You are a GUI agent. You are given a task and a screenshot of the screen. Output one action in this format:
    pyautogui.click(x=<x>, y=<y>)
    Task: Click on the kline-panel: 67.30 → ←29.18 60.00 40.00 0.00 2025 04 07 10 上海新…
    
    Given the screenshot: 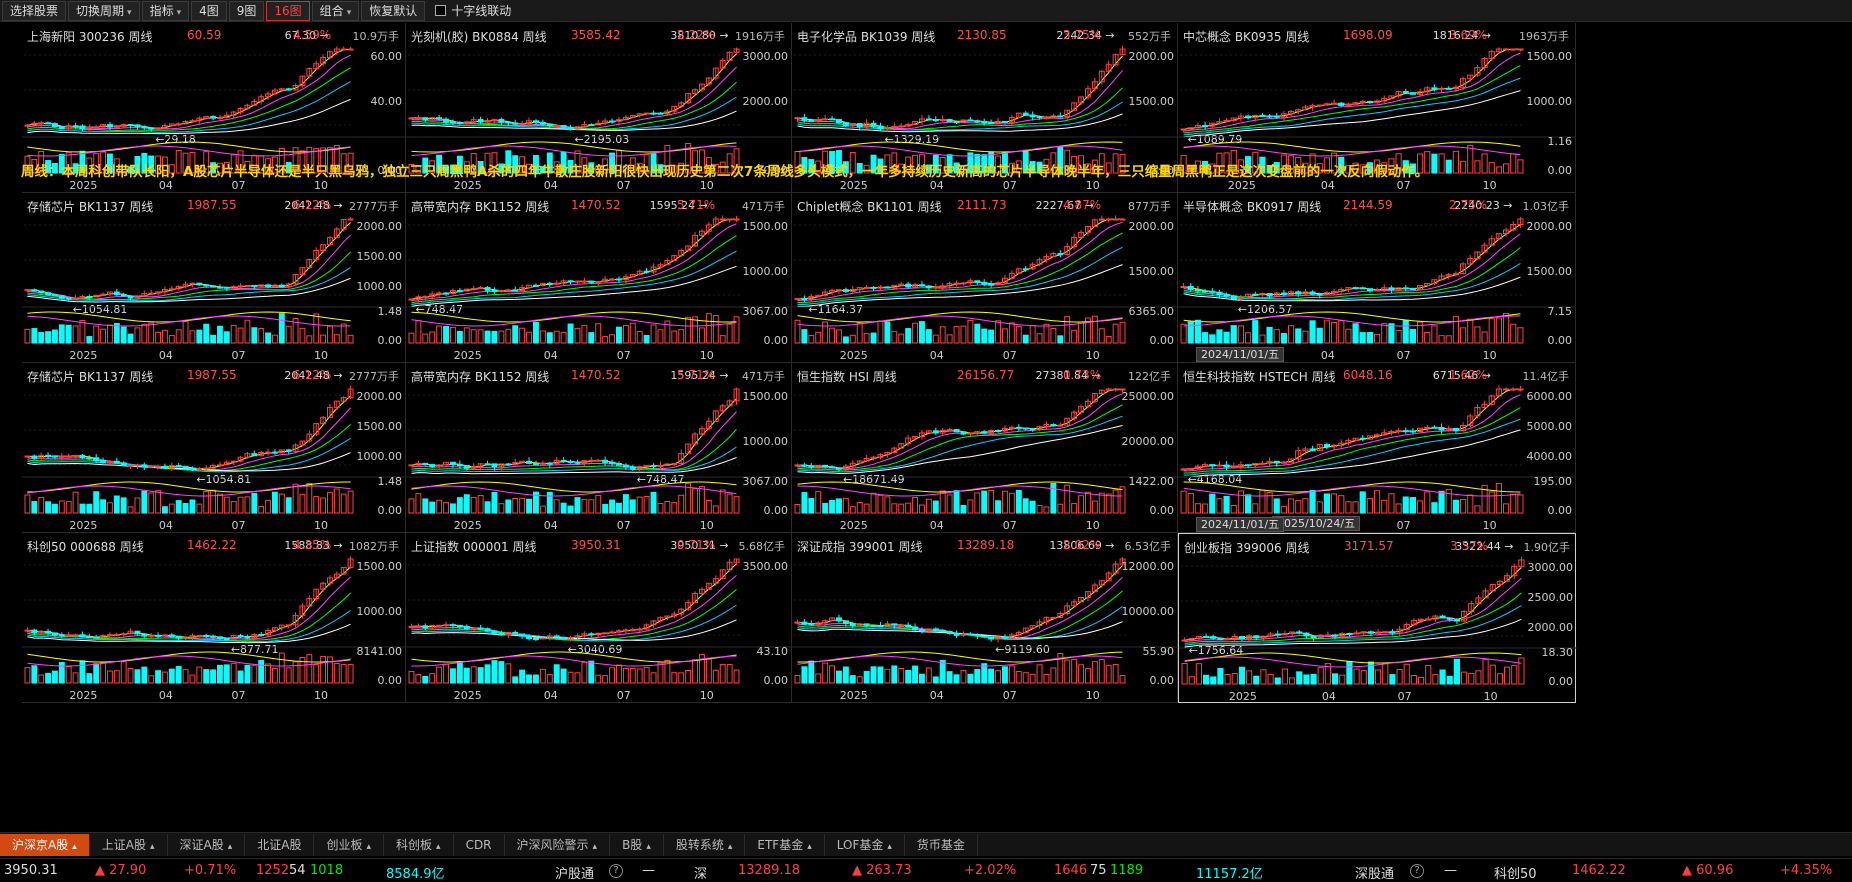 What is the action you would take?
    pyautogui.click(x=214, y=108)
    